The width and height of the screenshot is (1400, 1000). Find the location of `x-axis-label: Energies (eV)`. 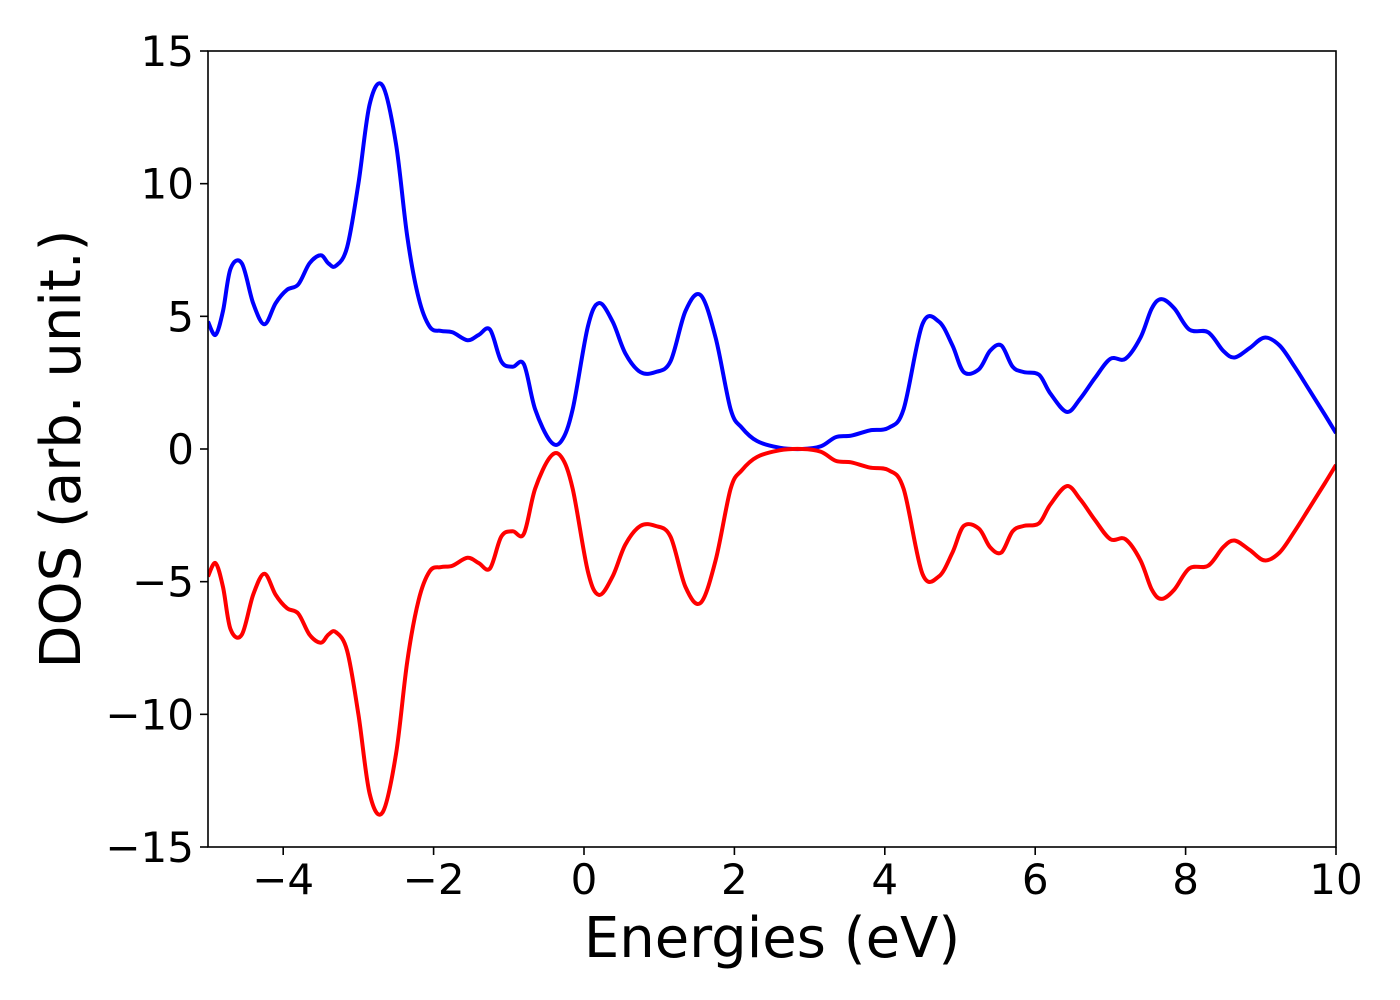

x-axis-label: Energies (eV) is located at coordinates (772, 938).